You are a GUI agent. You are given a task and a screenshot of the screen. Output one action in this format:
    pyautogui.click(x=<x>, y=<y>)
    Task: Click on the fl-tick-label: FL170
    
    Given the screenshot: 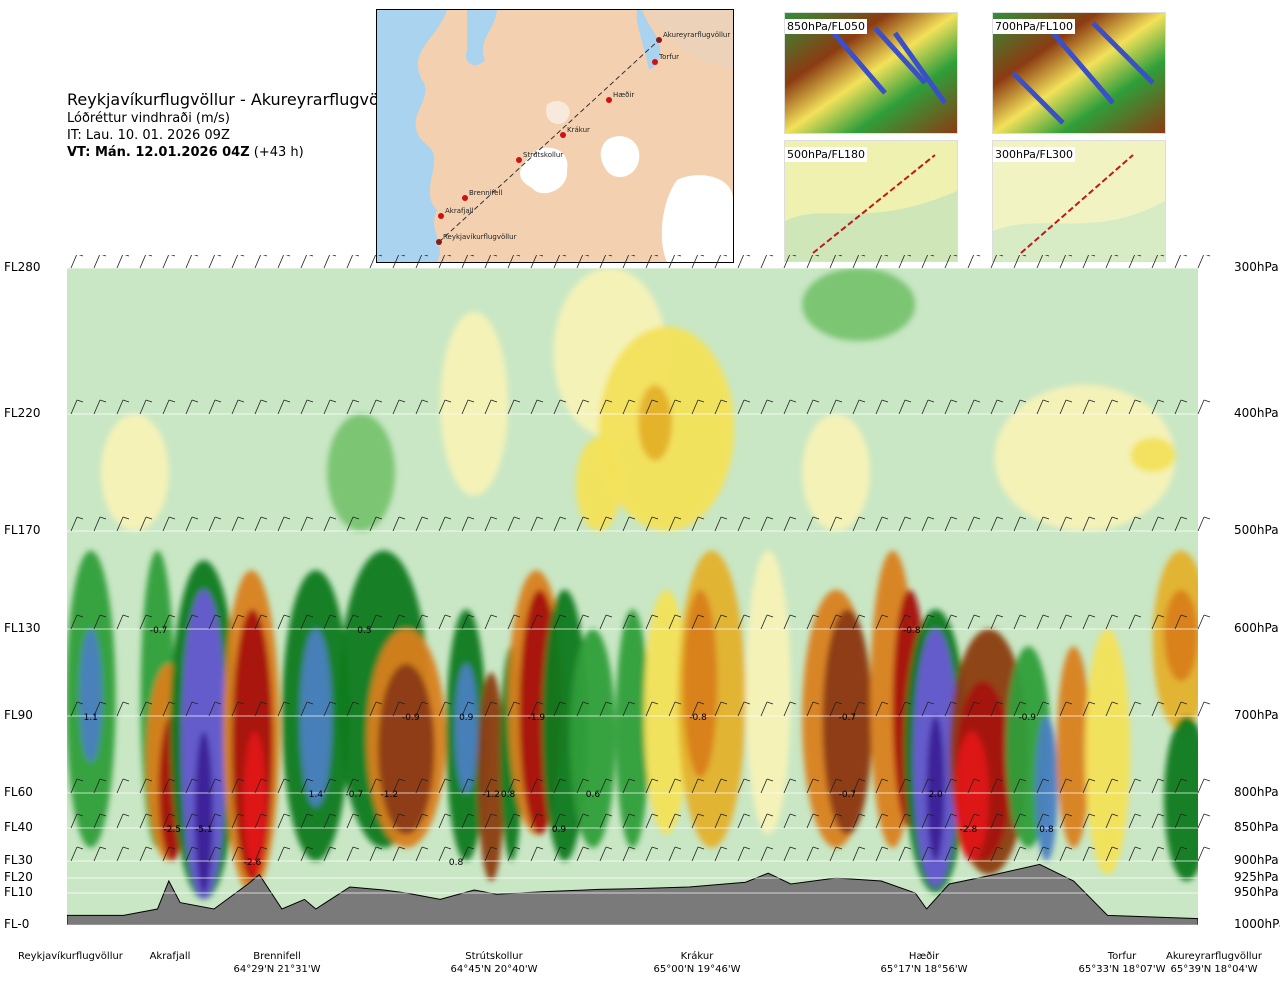 What is the action you would take?
    pyautogui.click(x=22, y=530)
    